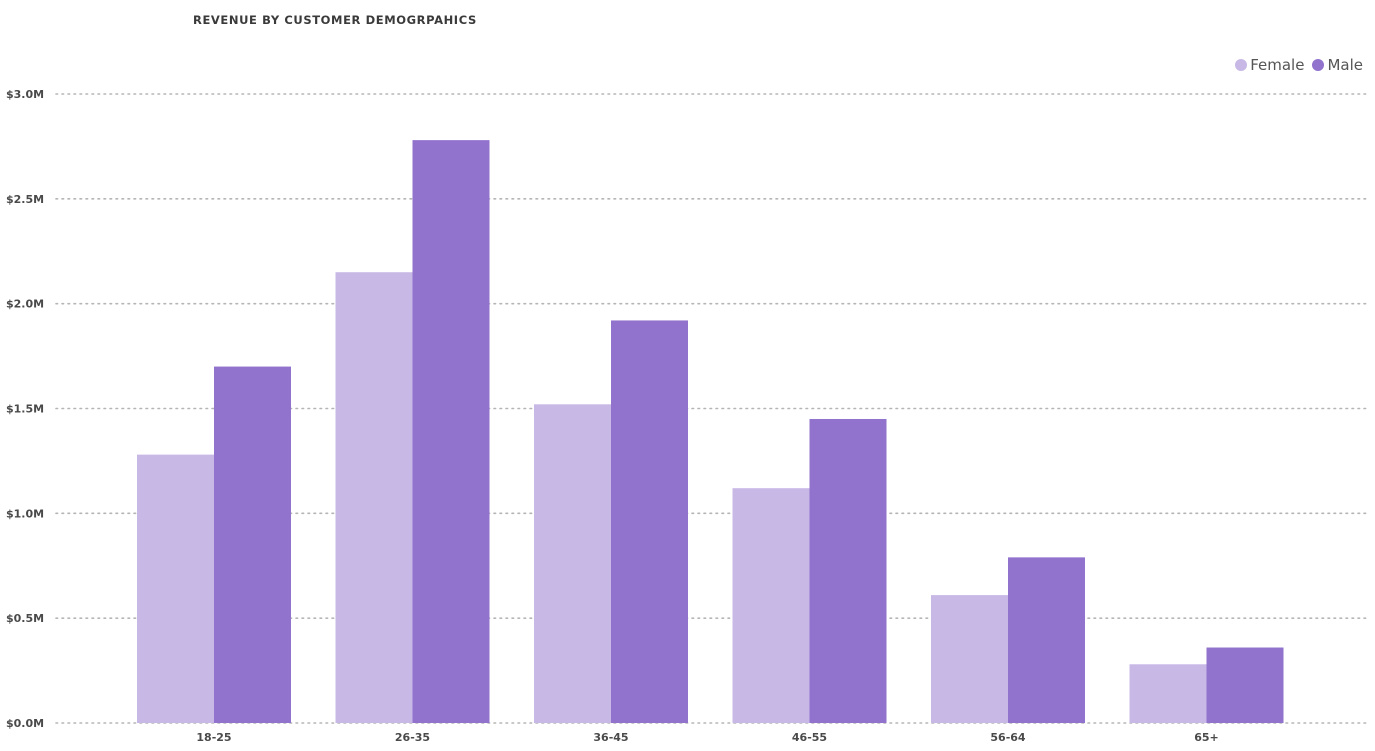 This screenshot has height=751, width=1375. What do you see at coordinates (25, 723) in the screenshot?
I see `y-tick-label: $0.0M` at bounding box center [25, 723].